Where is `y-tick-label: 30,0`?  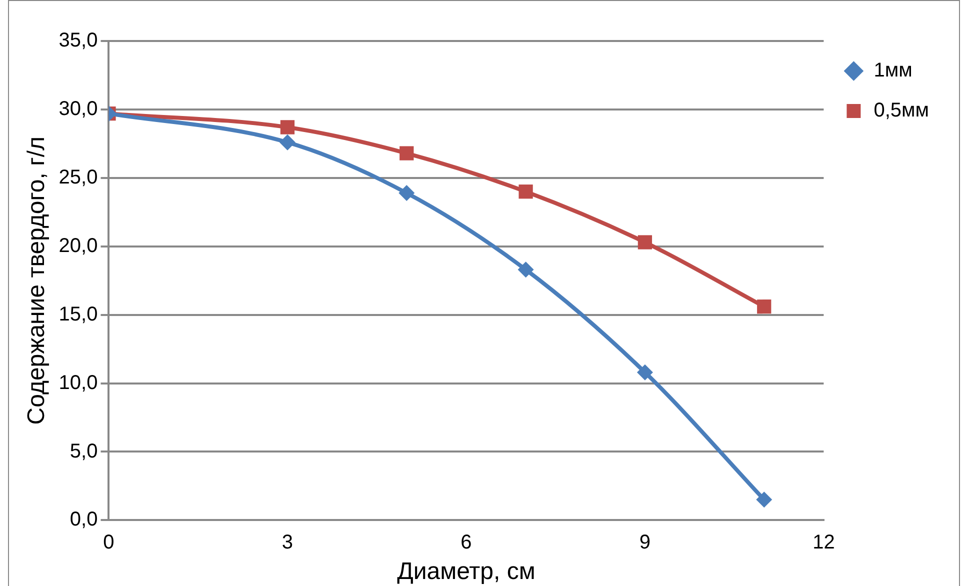 y-tick-label: 30,0 is located at coordinates (78, 109).